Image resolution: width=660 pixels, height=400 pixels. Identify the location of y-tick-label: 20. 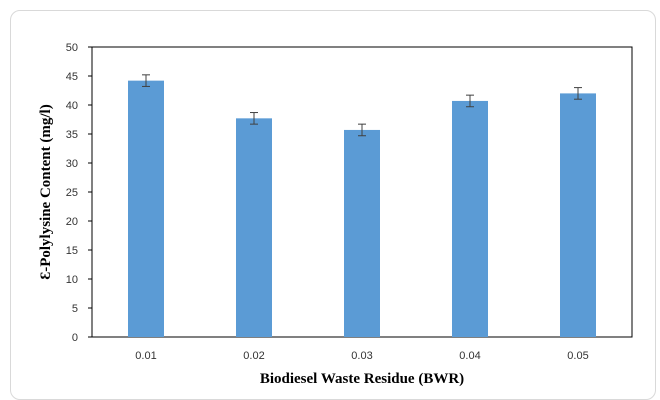
(72, 222).